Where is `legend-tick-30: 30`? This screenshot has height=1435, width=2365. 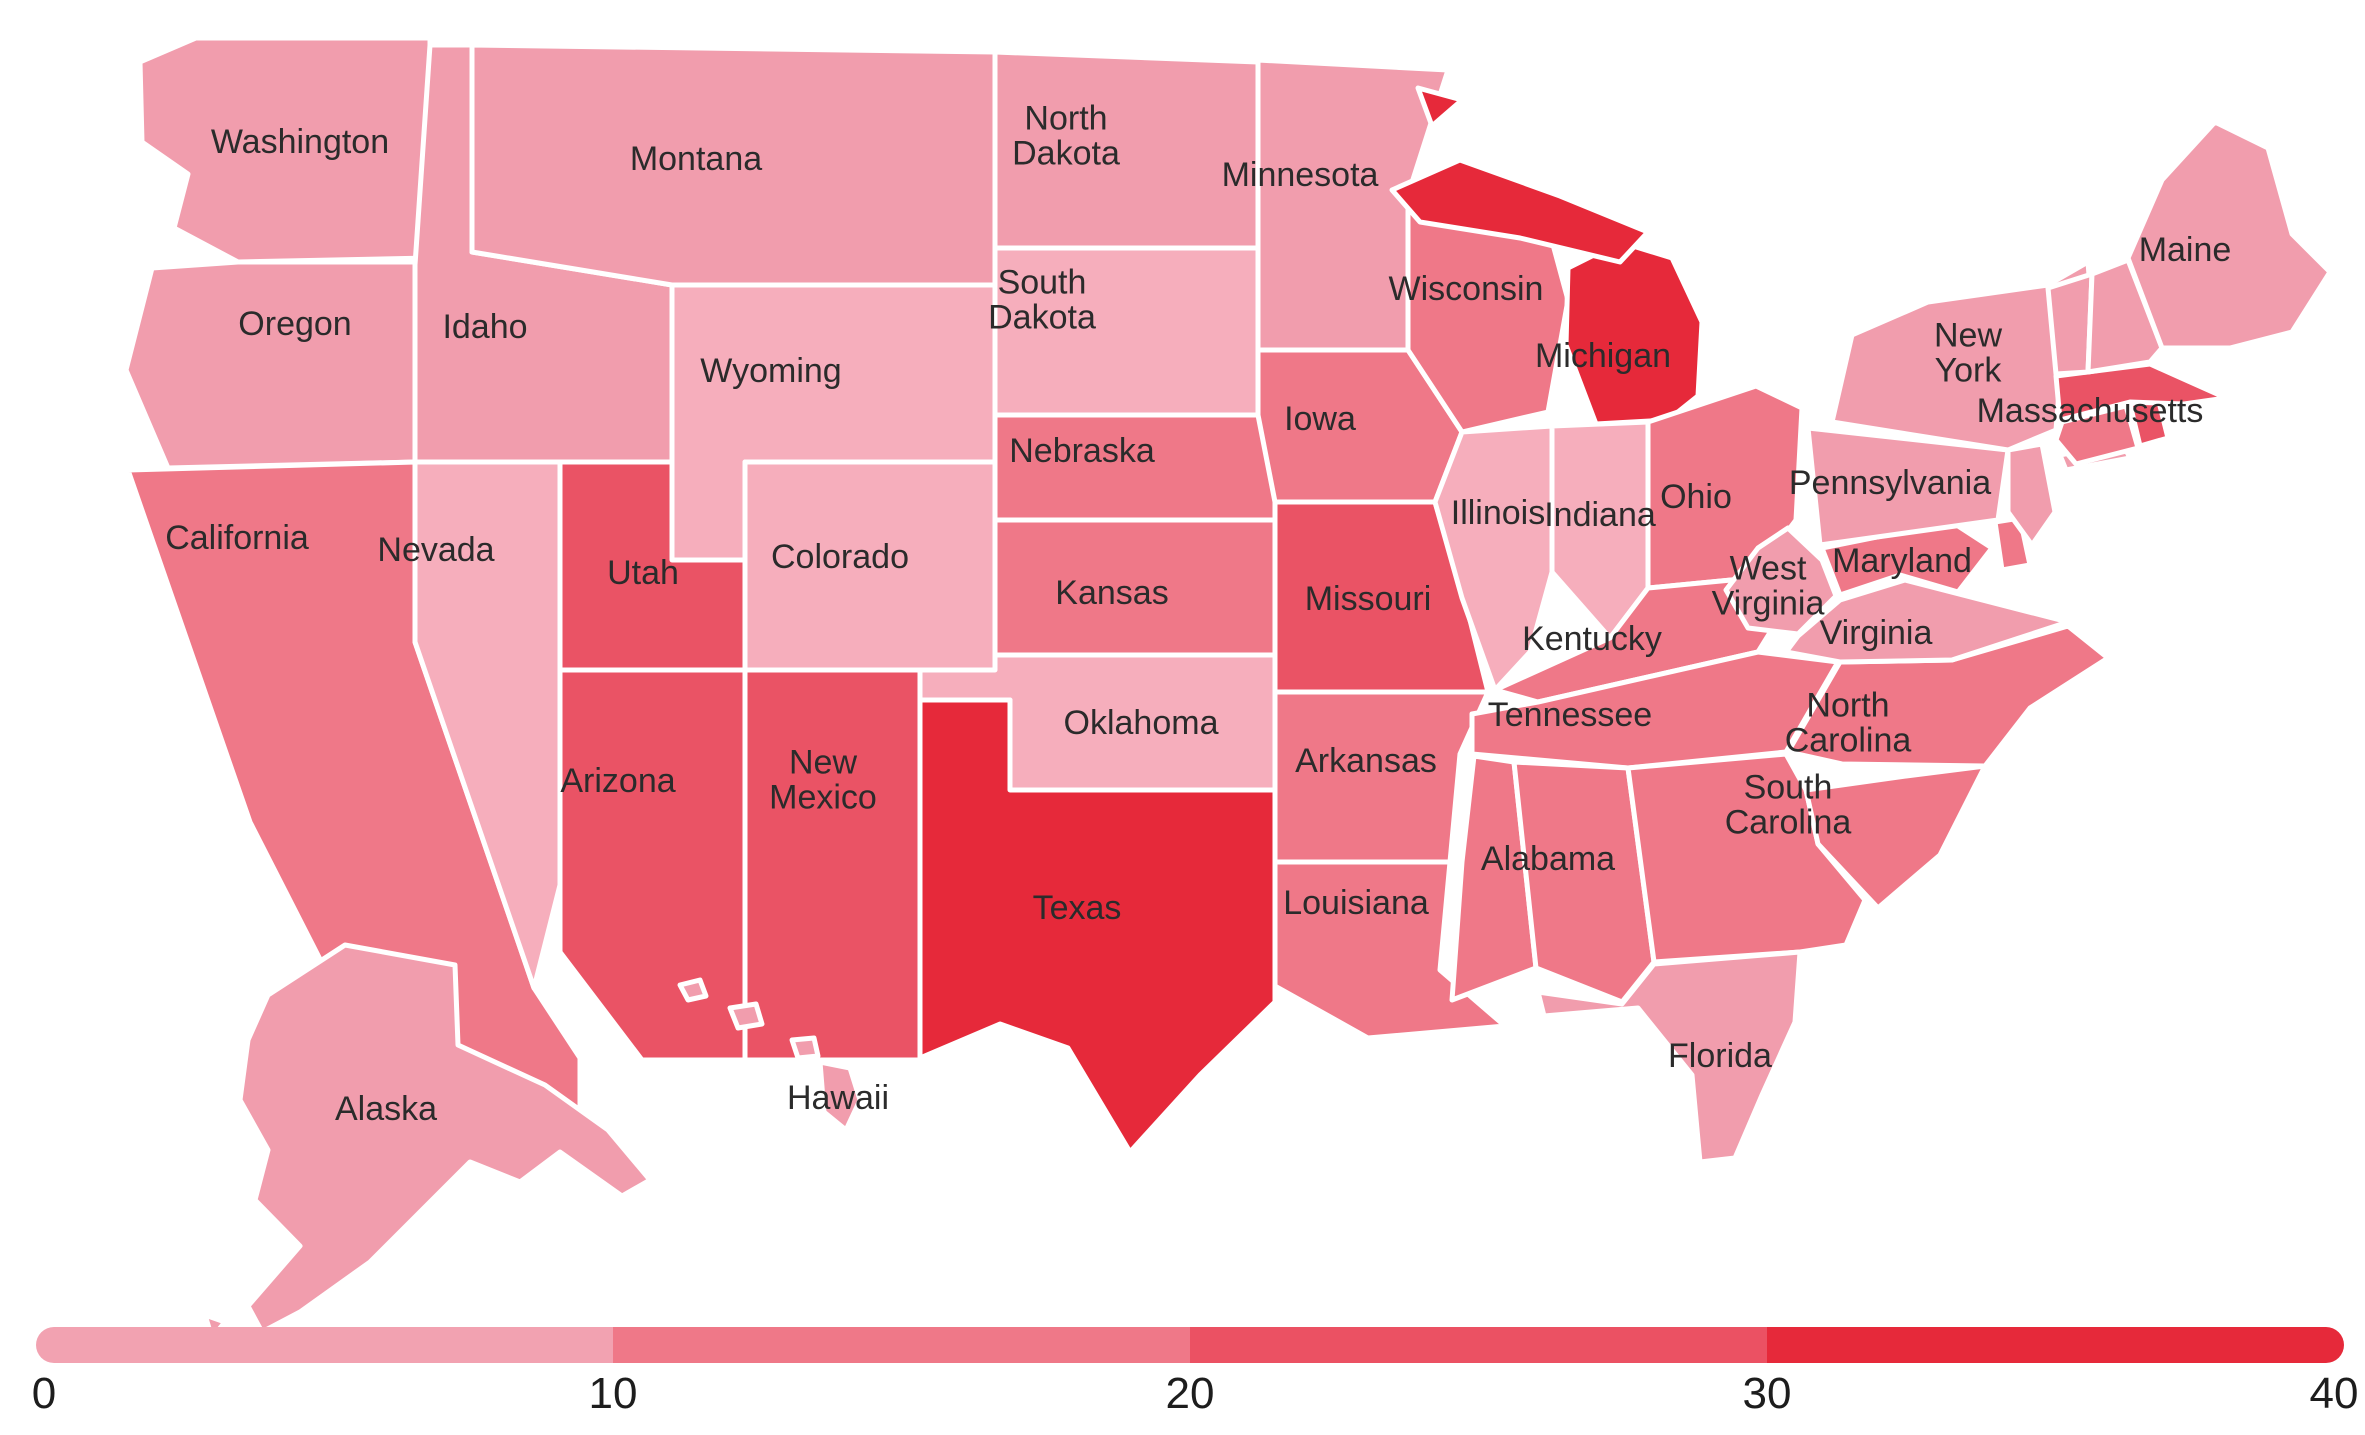
legend-tick-30: 30 is located at coordinates (1767, 1393).